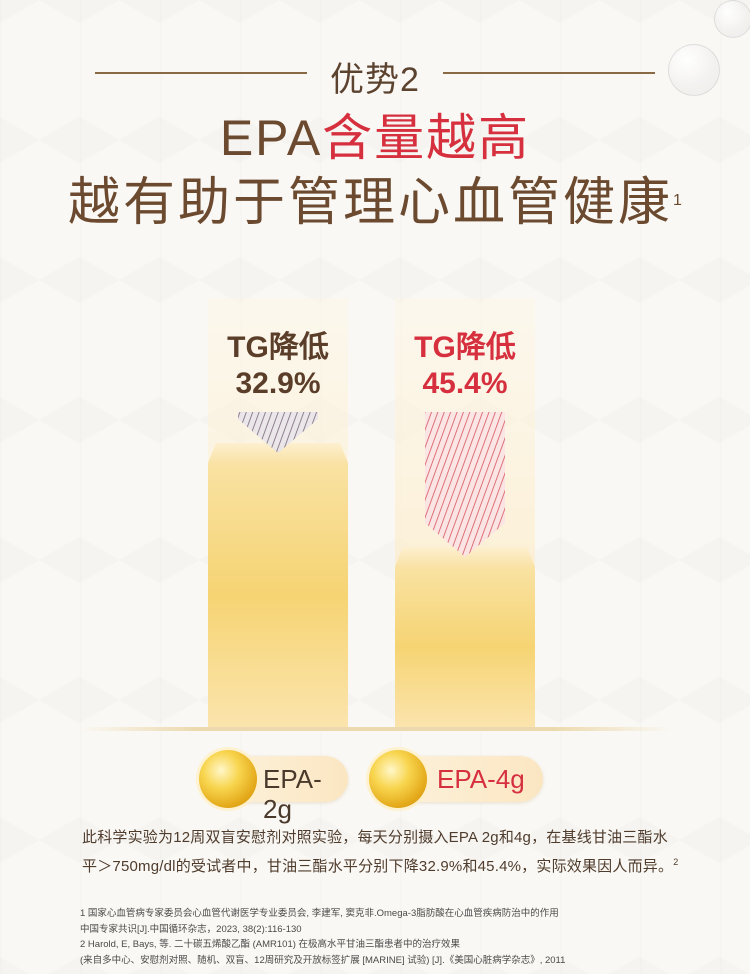  I want to click on bar-label-value: 45.4%, so click(465, 383).